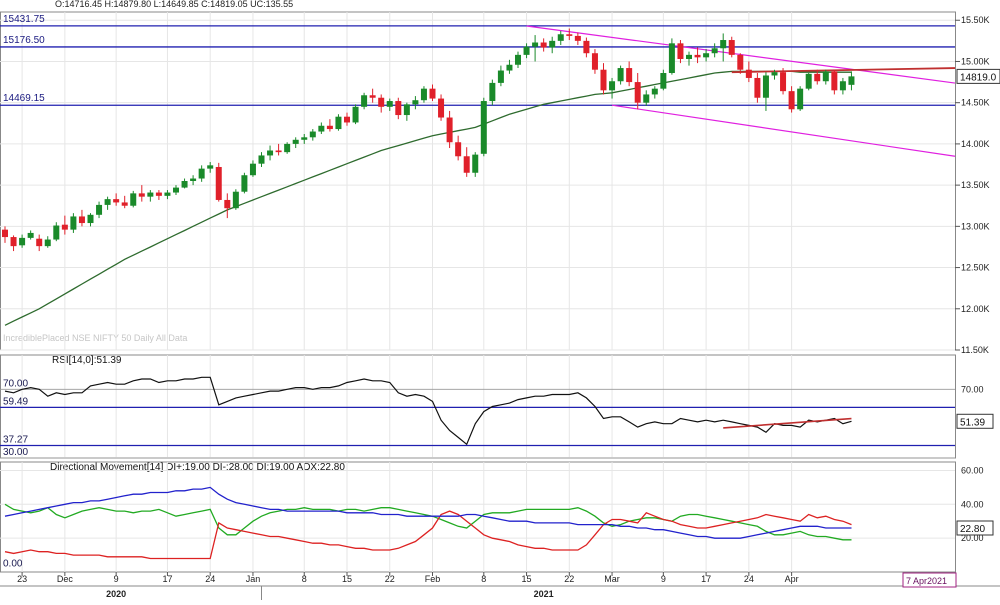  What do you see at coordinates (972, 538) in the screenshot?
I see `dm-tick-label: 20.00` at bounding box center [972, 538].